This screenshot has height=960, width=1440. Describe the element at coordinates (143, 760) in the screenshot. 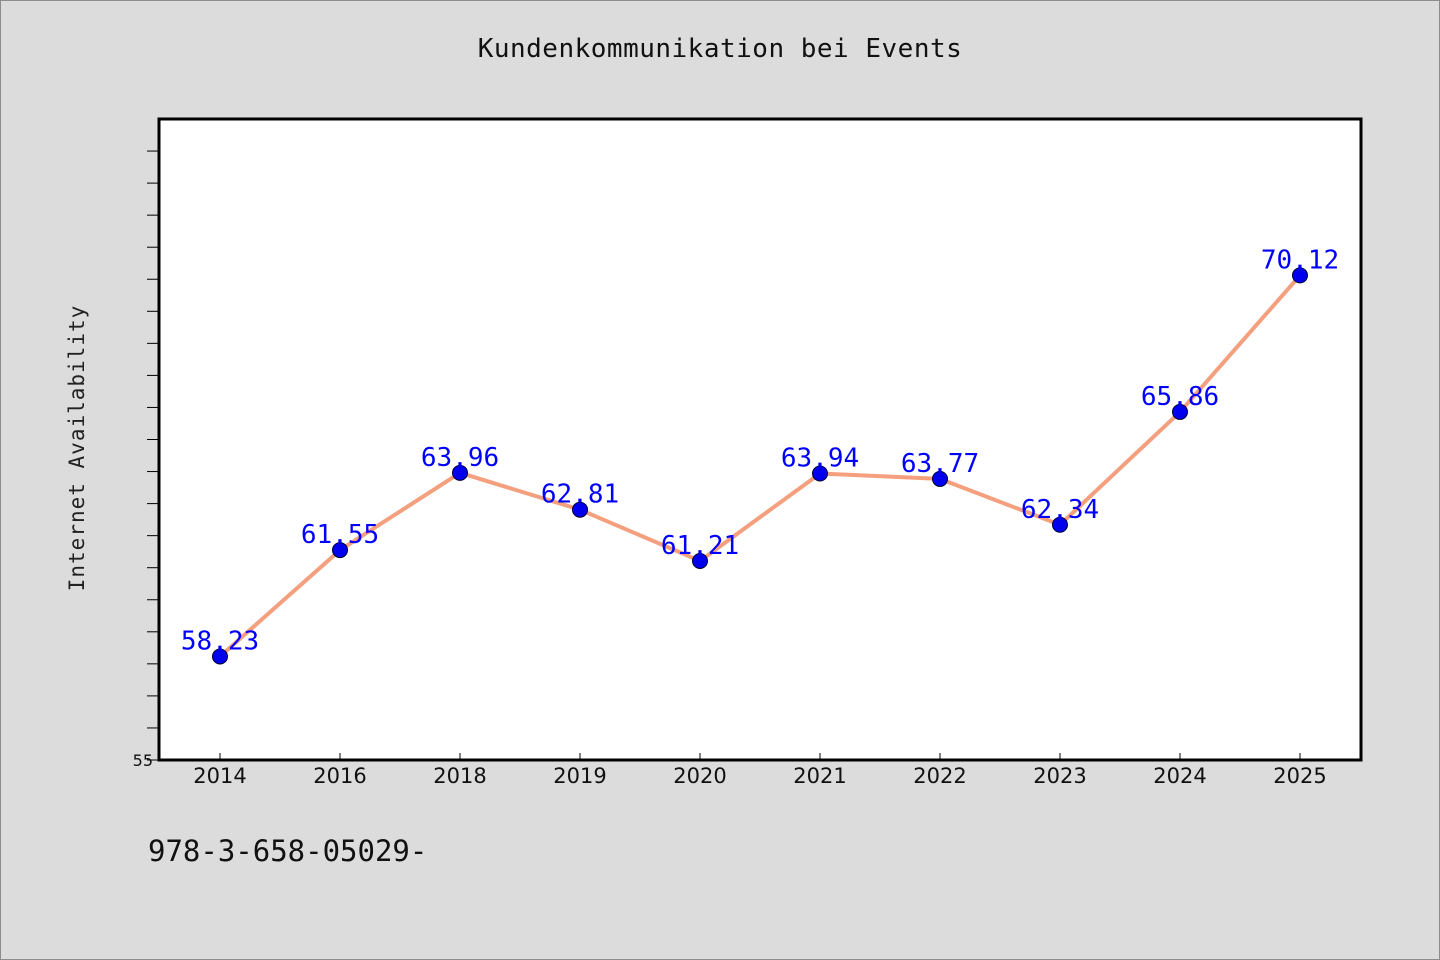

I see `y-tick-label: 55` at that location.